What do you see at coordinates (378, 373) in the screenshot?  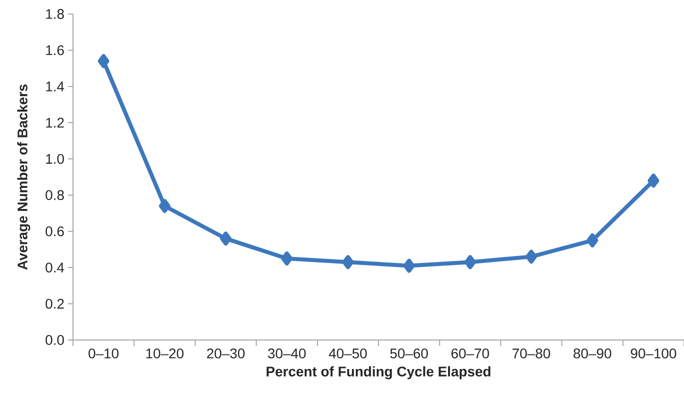 I see `x-axis-title: Percent of Funding Cycle Elapsed` at bounding box center [378, 373].